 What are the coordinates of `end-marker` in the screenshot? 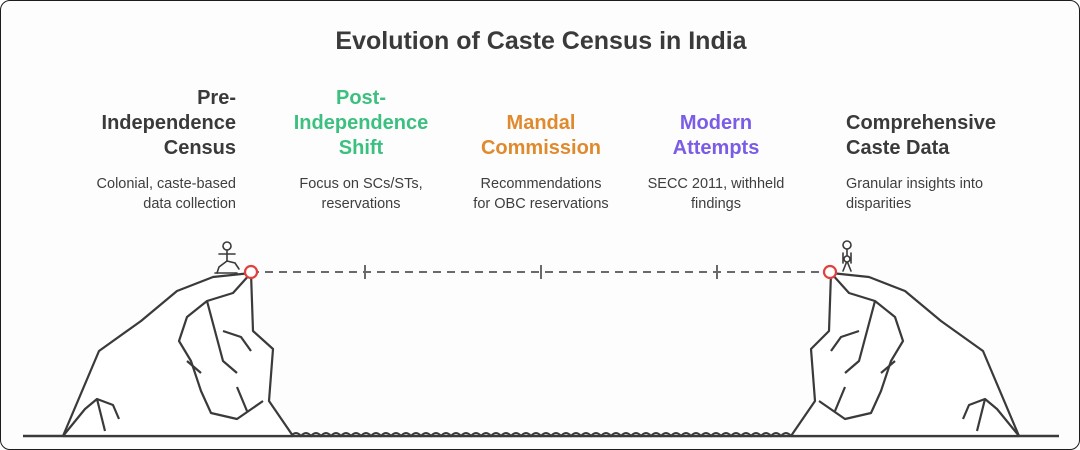 It's located at (830, 272).